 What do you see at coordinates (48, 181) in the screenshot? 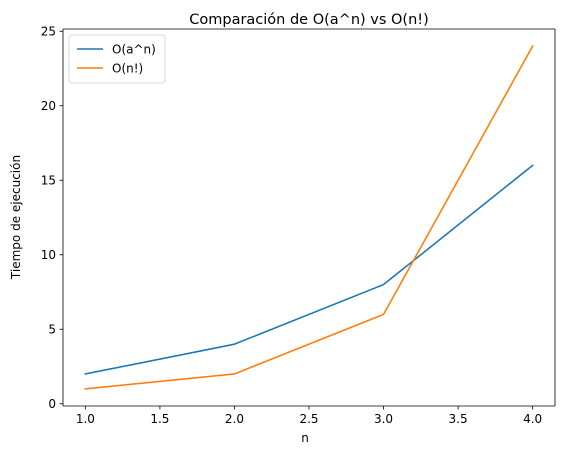
I see `y-tick-label: 15` at bounding box center [48, 181].